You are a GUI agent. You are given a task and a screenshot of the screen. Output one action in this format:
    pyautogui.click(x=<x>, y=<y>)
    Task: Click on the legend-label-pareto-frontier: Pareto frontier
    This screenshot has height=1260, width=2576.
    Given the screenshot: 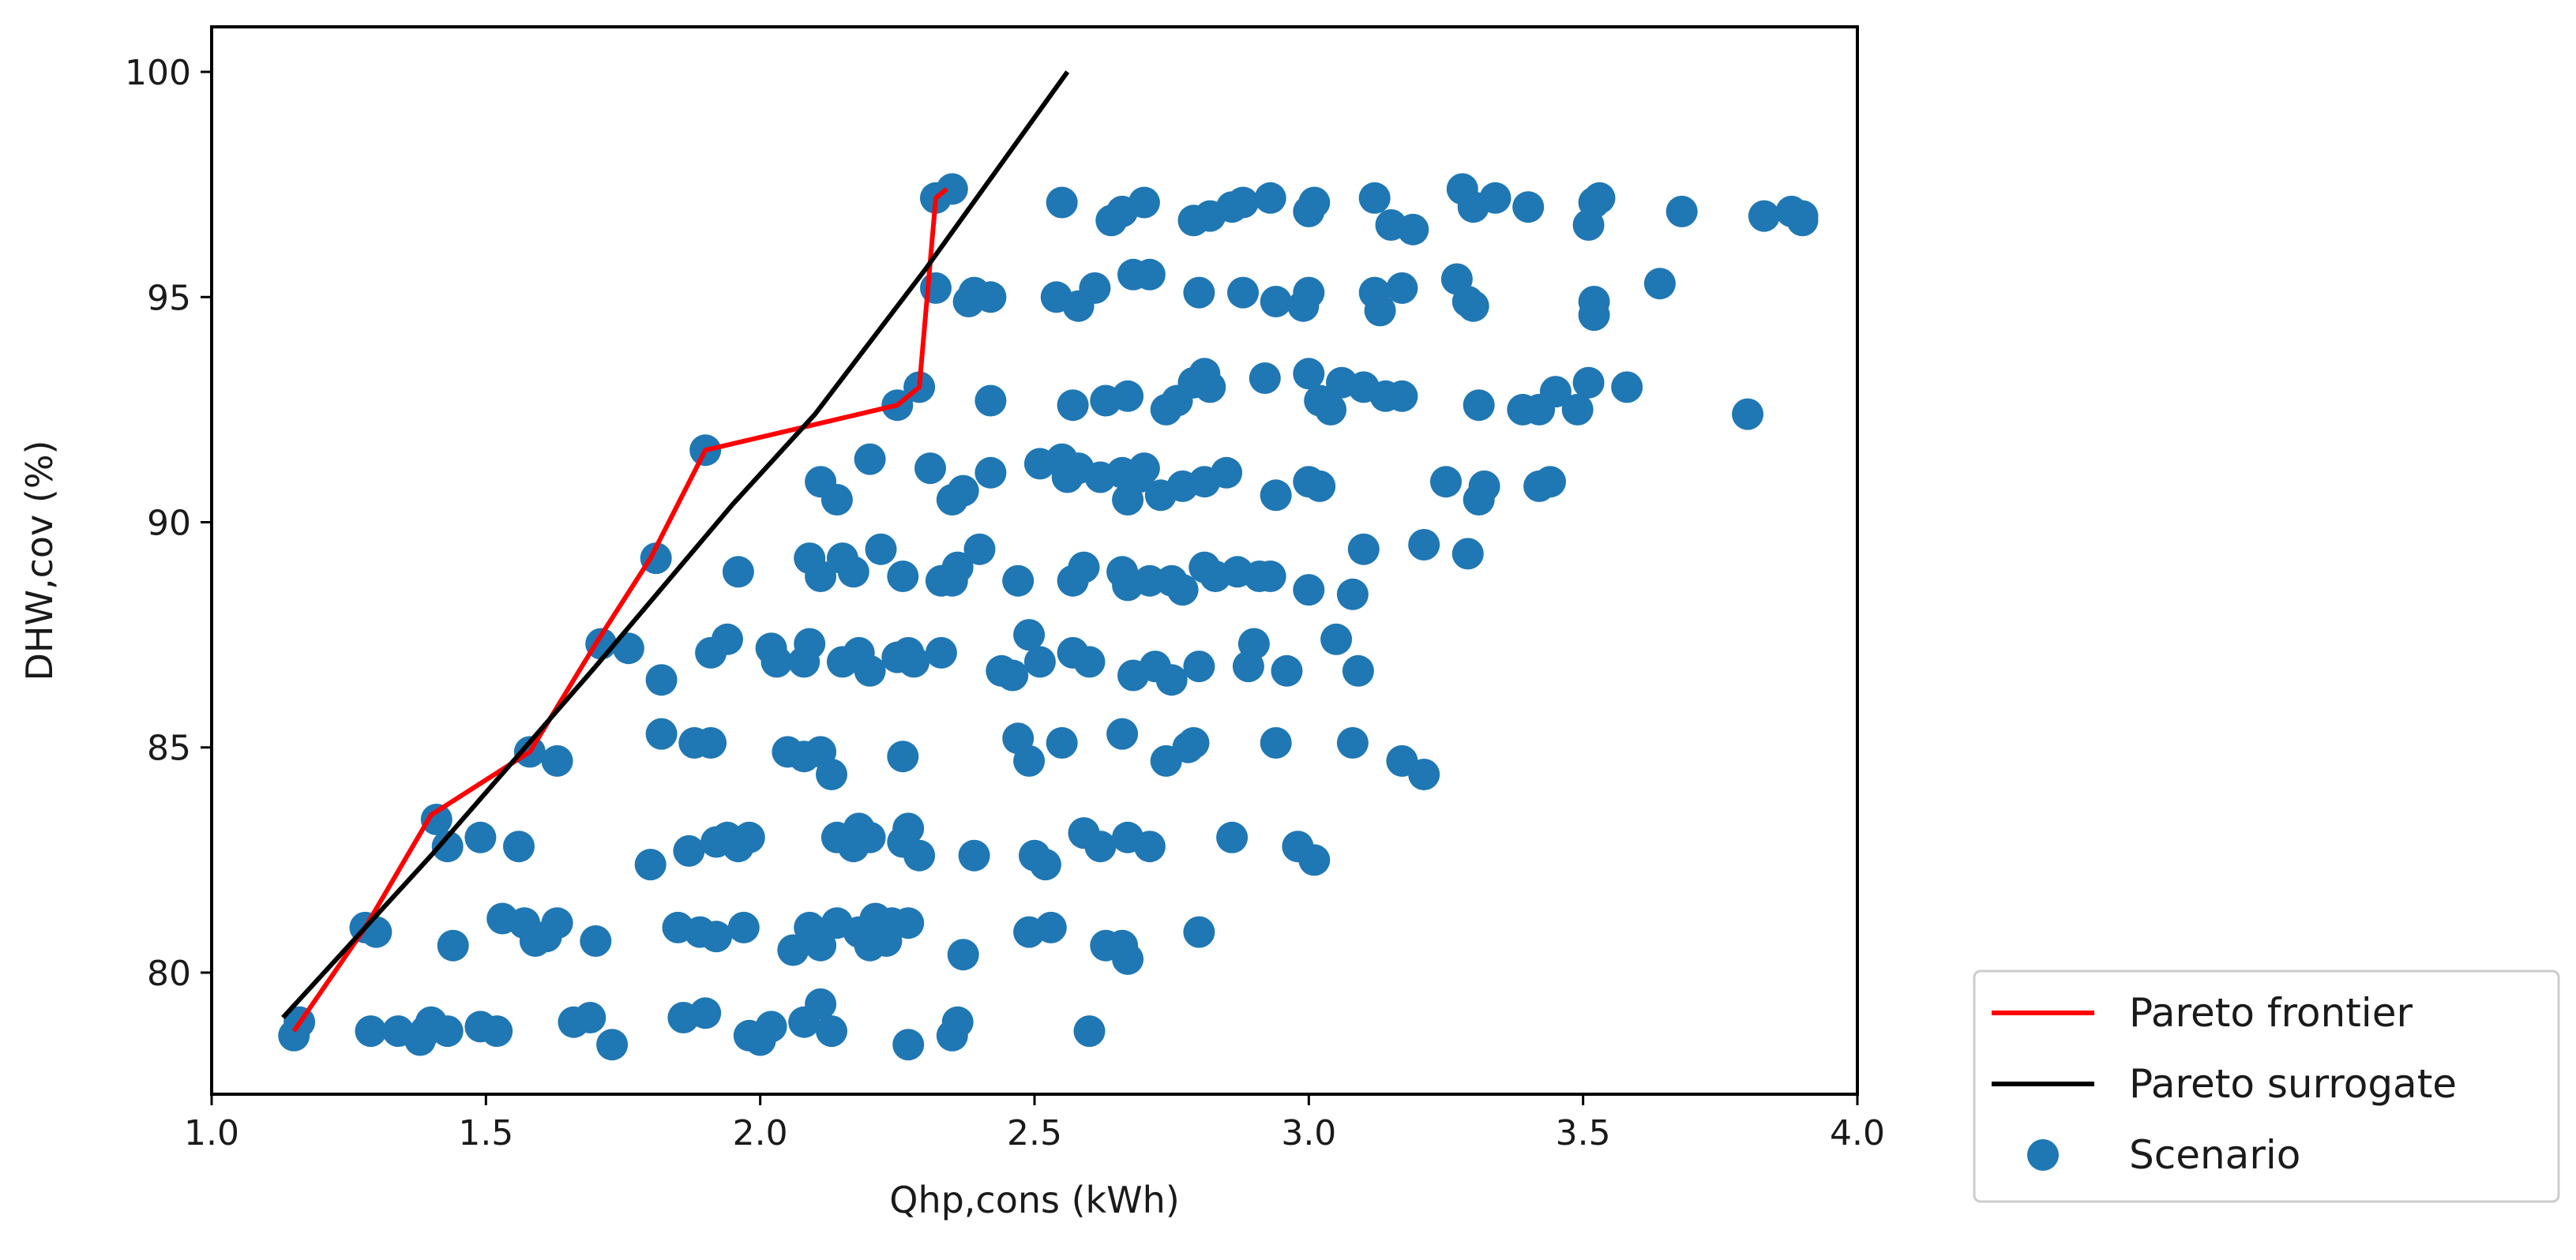 What is the action you would take?
    pyautogui.click(x=2271, y=1013)
    